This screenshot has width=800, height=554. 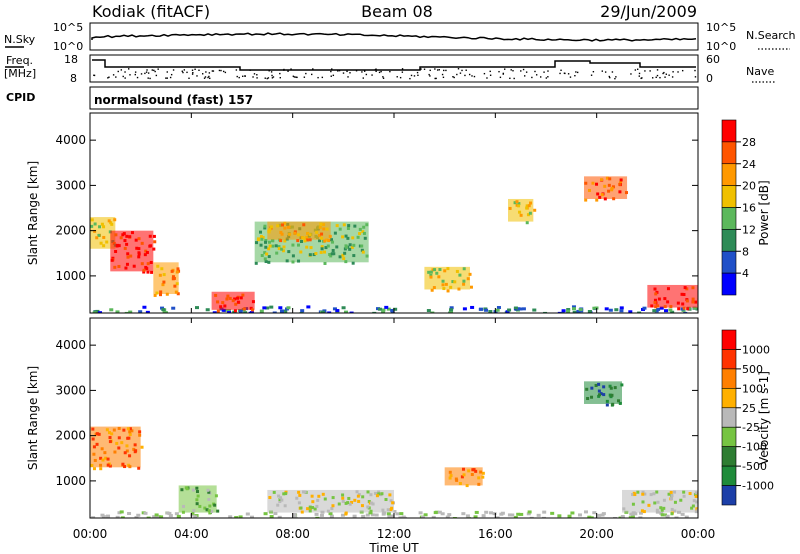 What do you see at coordinates (754, 447) in the screenshot?
I see `colorbar-tick-label: -100` at bounding box center [754, 447].